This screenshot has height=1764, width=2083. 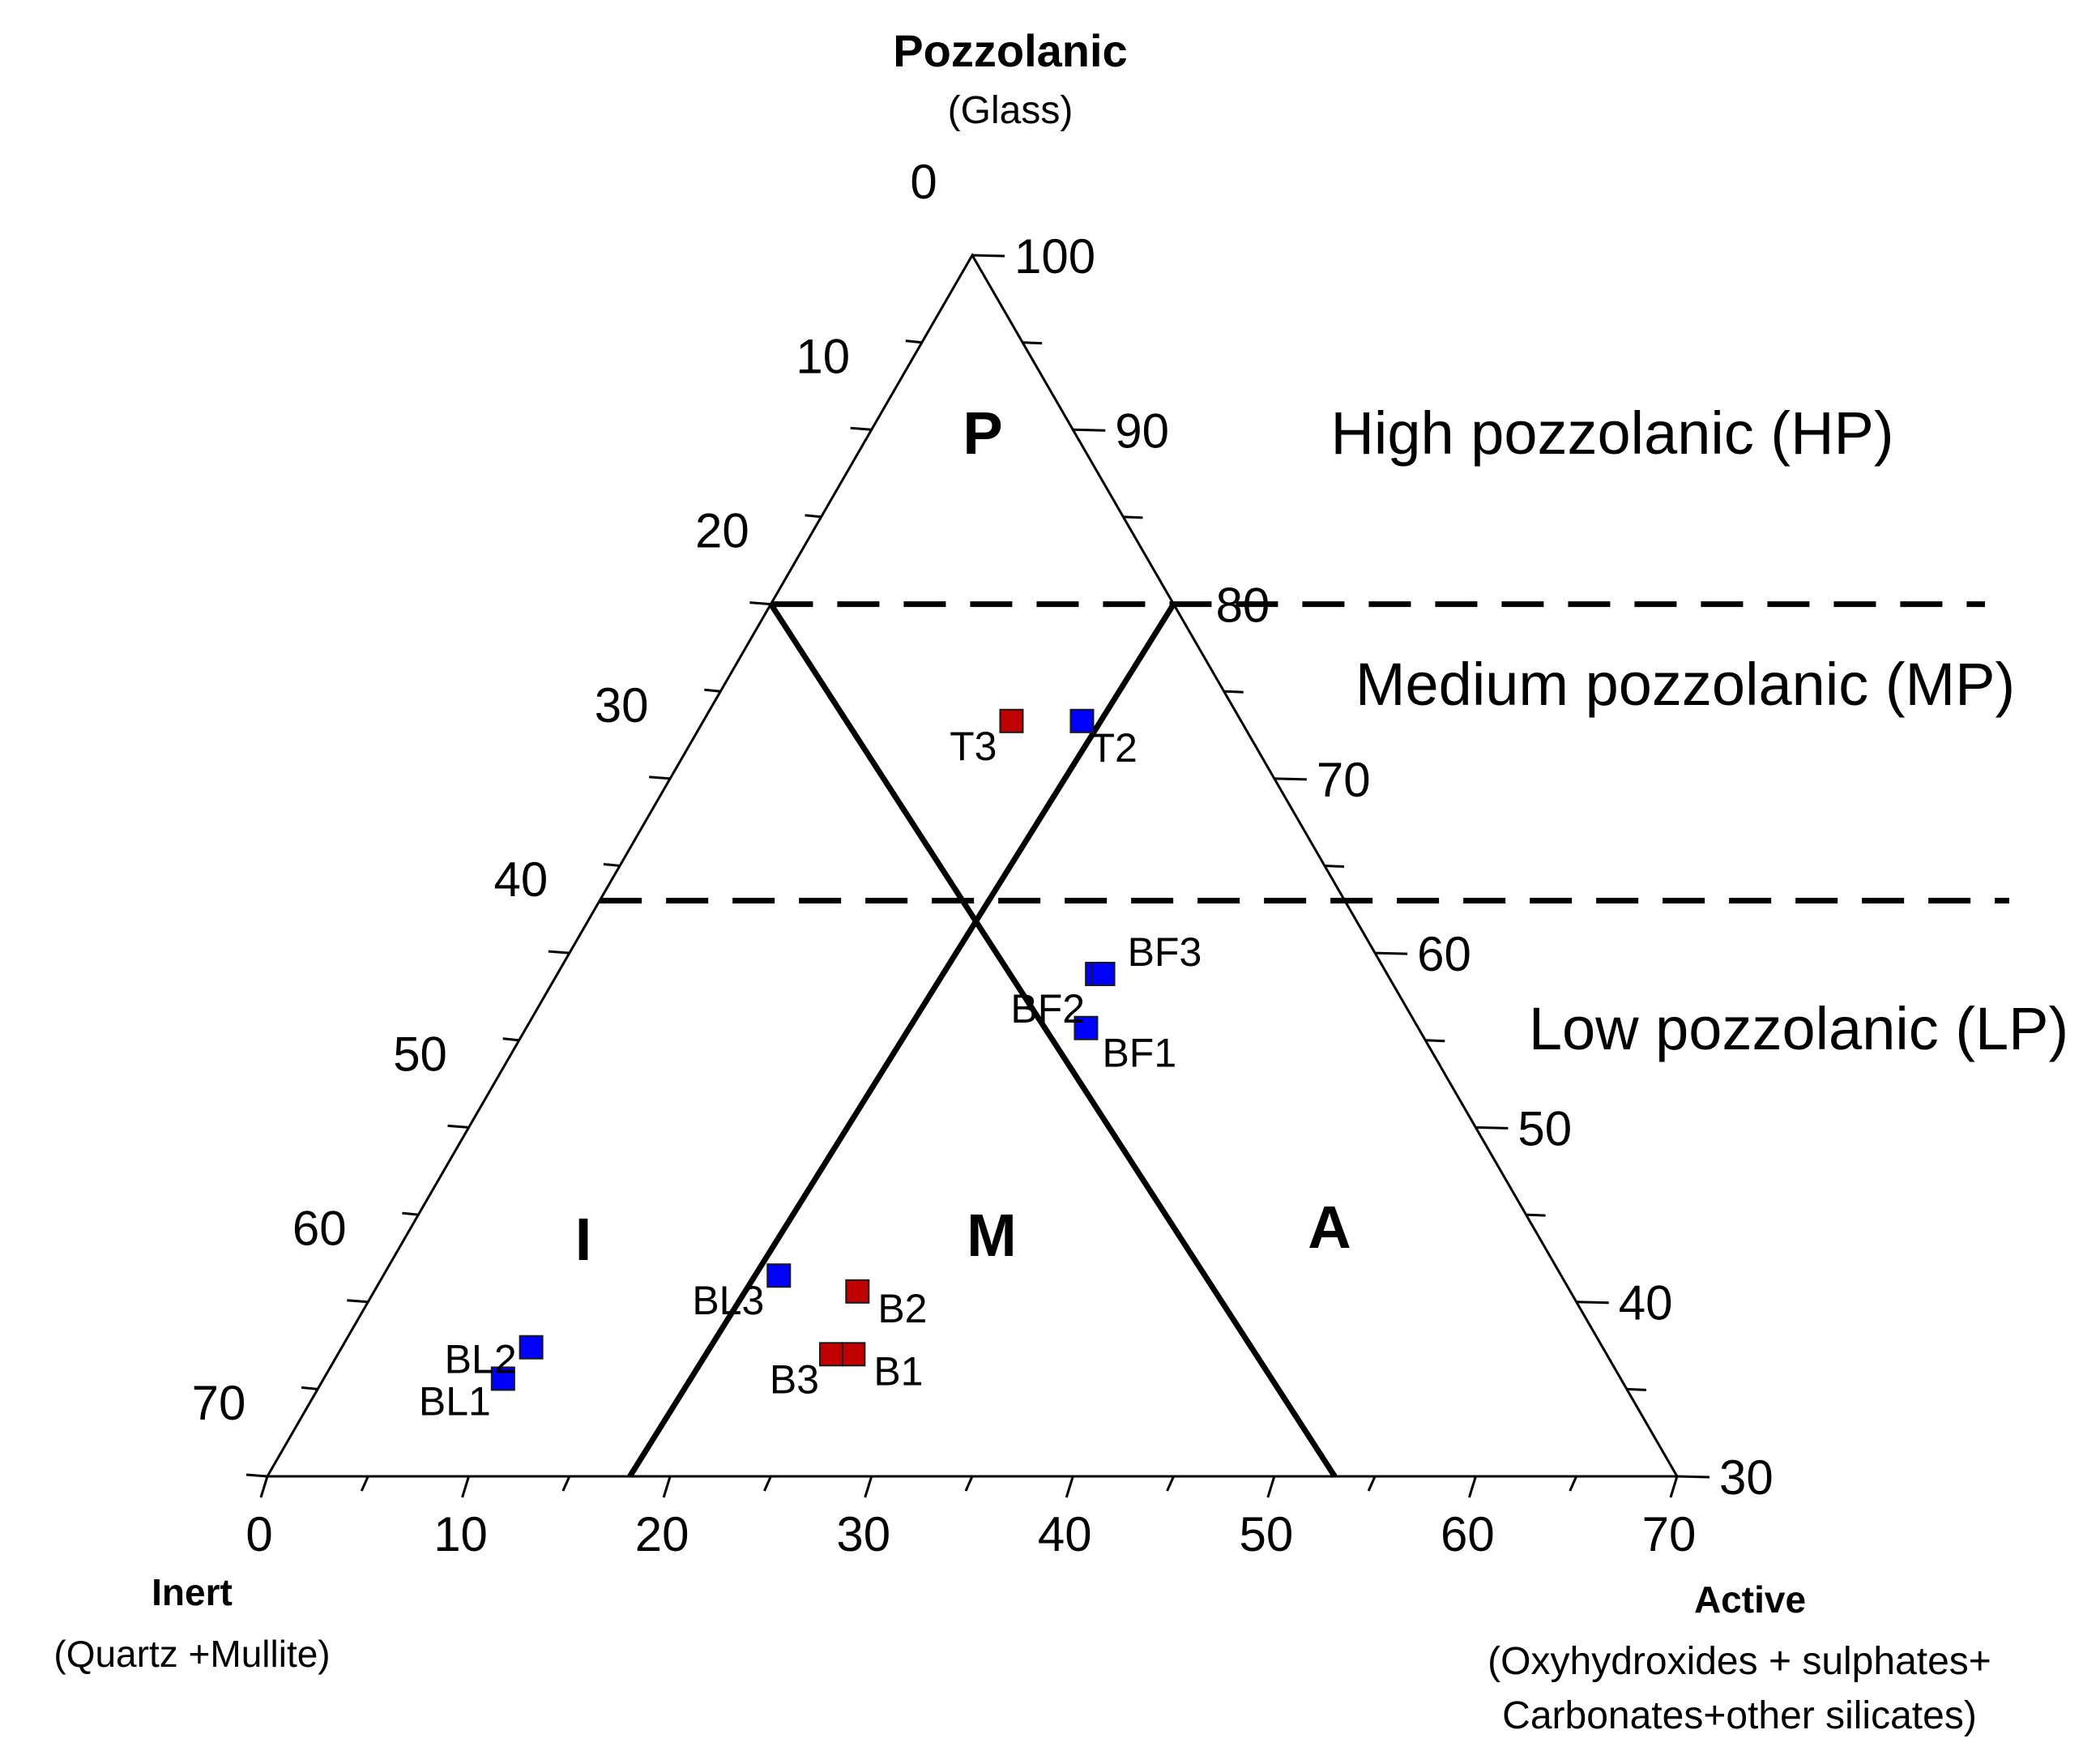 What do you see at coordinates (923, 182) in the screenshot?
I see `left-tick-label: 0` at bounding box center [923, 182].